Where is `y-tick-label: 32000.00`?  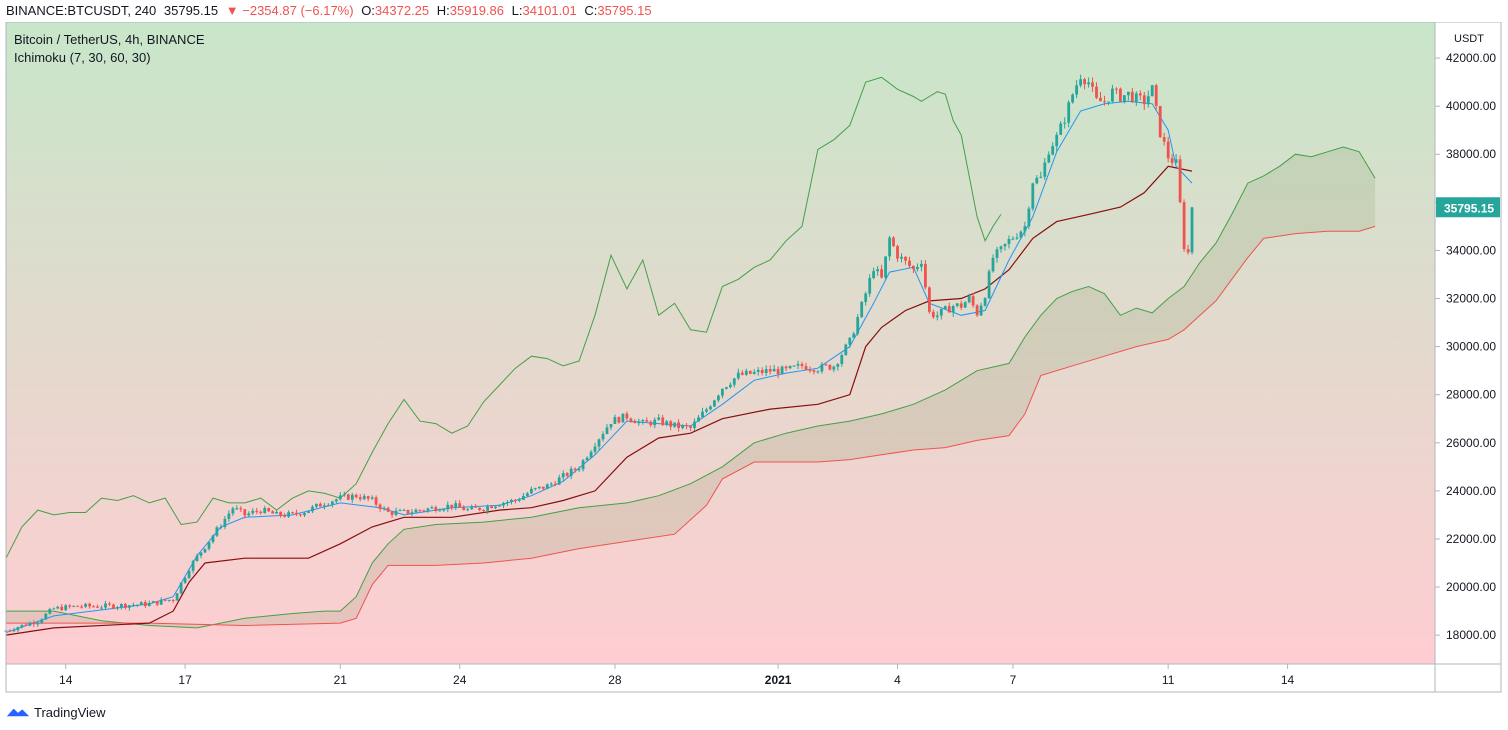 y-tick-label: 32000.00 is located at coordinates (1471, 299).